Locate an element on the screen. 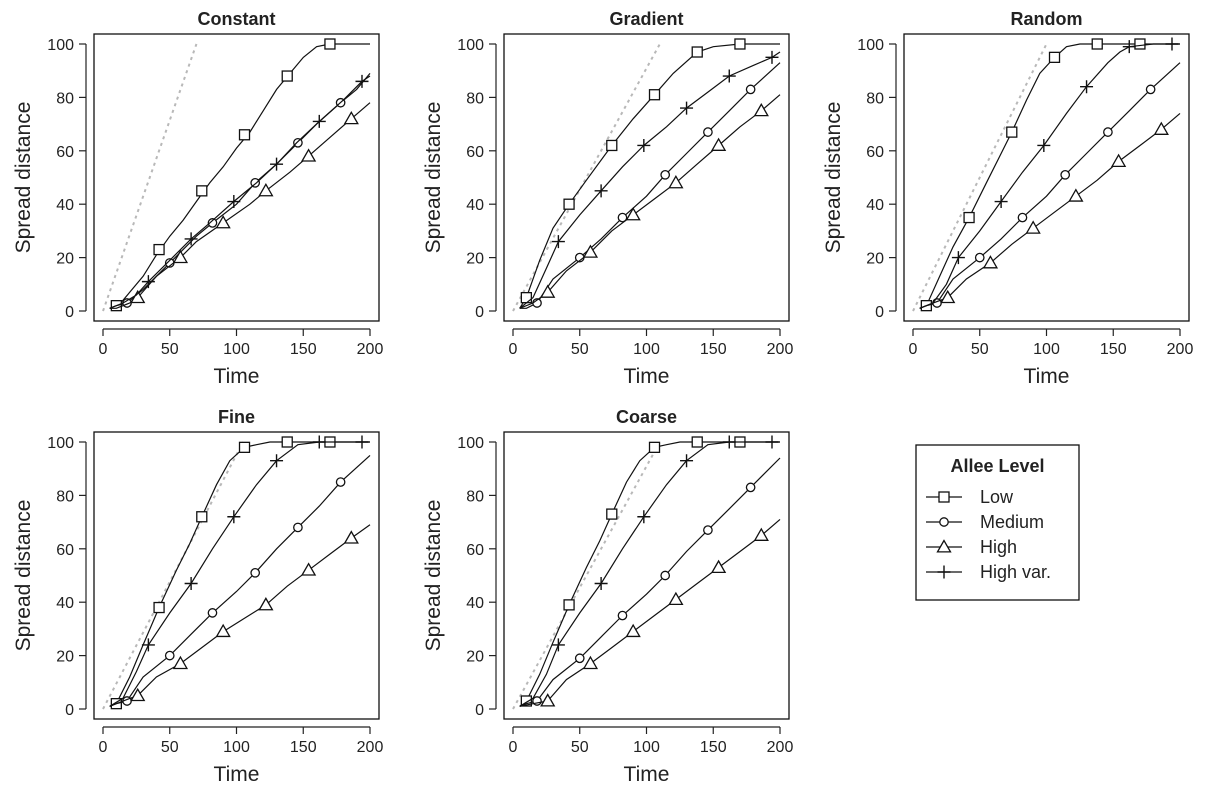 This screenshot has height=790, width=1214. legend-box is located at coordinates (997, 522).